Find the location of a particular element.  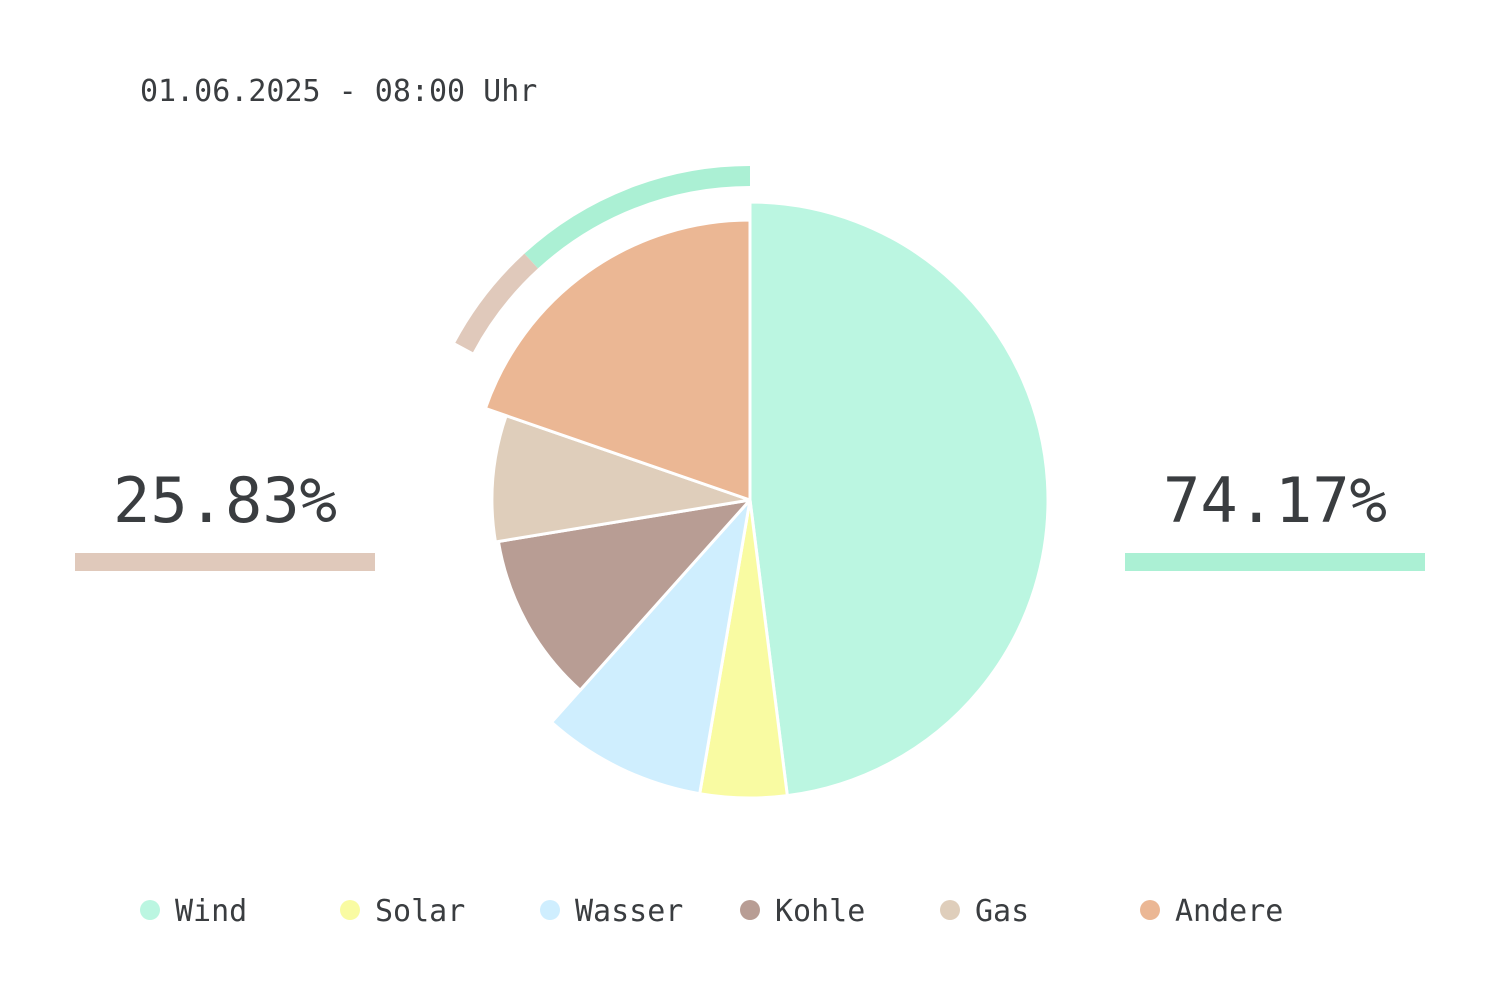

pie-slice-kohle is located at coordinates (624, 595).